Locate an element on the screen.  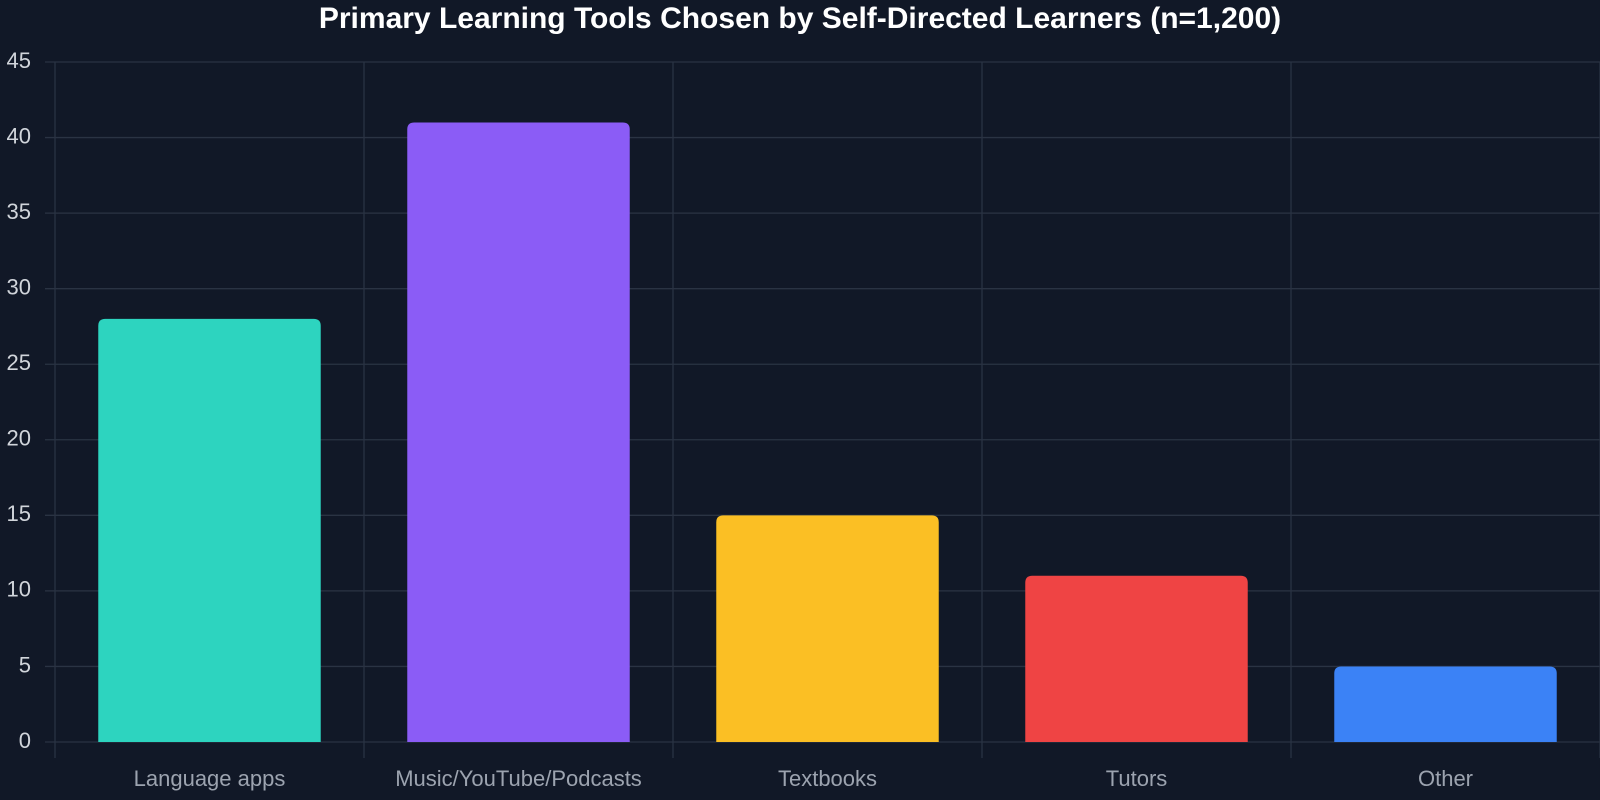
y-tick-label: 40 is located at coordinates (19, 135).